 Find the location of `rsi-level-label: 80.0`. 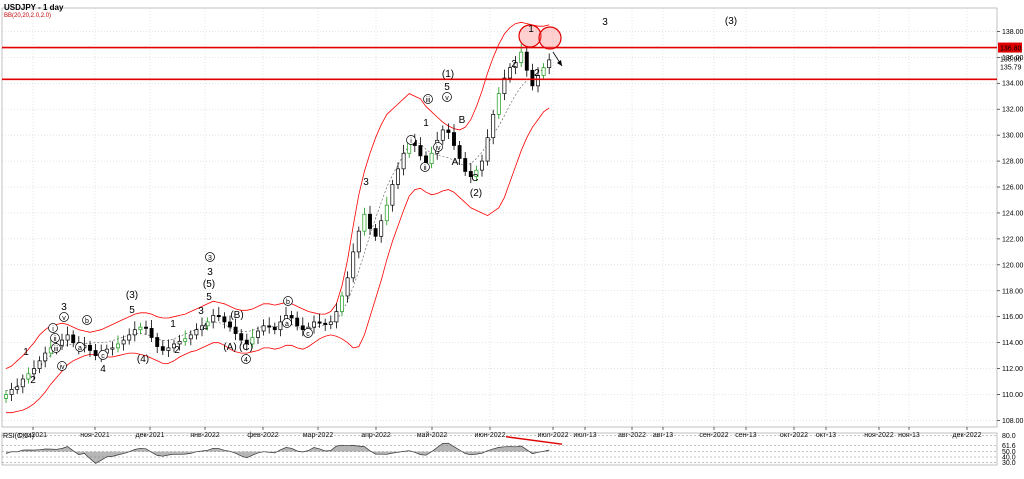

rsi-level-label: 80.0 is located at coordinates (1009, 436).